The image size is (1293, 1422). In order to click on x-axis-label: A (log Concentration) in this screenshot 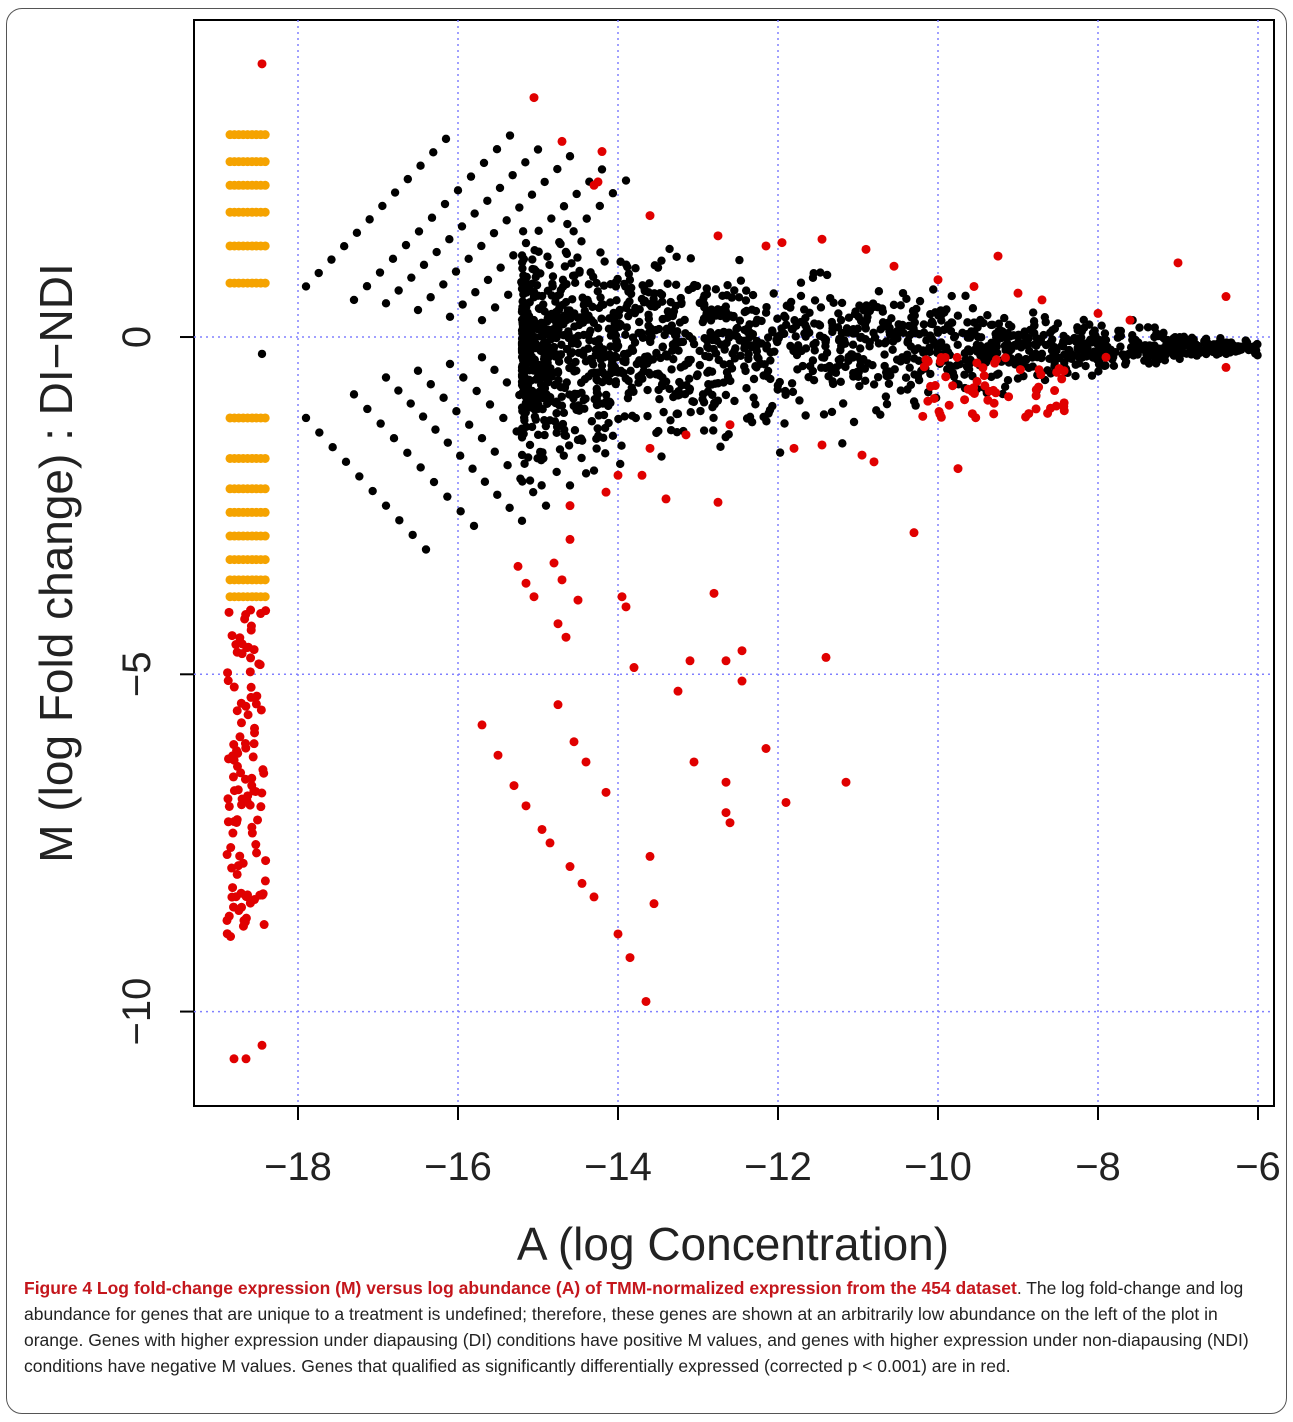, I will do `click(733, 1244)`.